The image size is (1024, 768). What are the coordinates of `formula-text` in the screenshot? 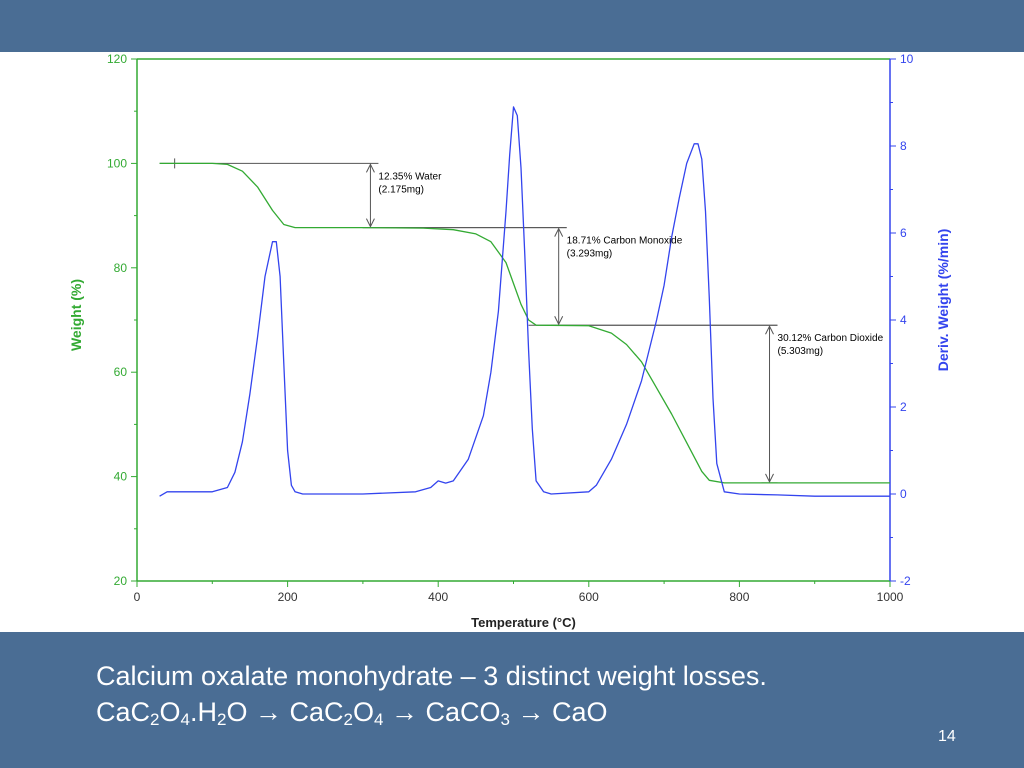 It's located at (387, 712).